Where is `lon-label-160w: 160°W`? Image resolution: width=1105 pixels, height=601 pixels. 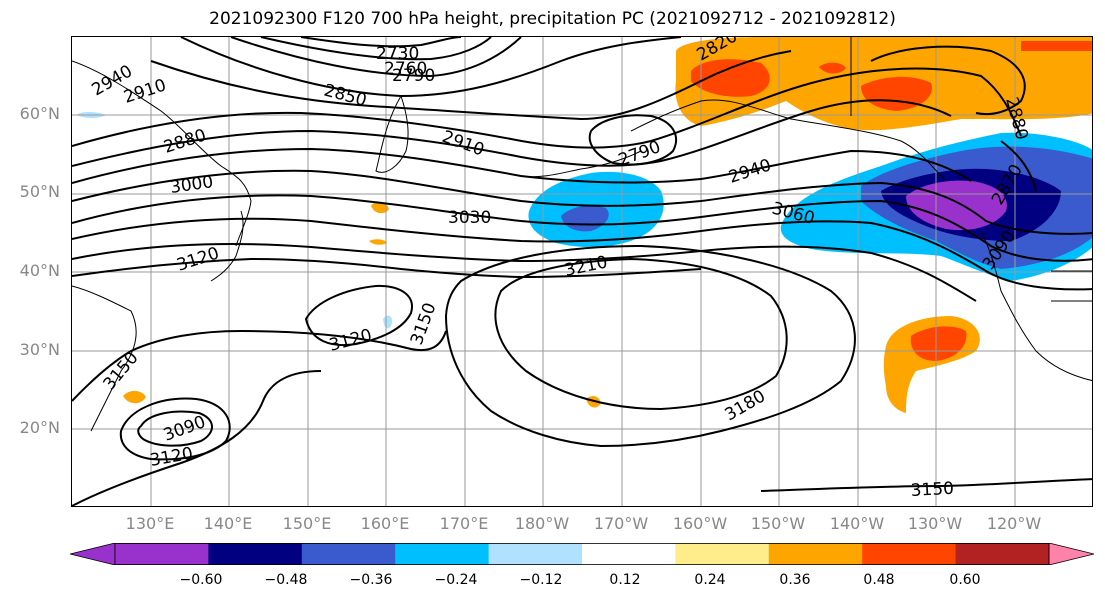
lon-label-160w: 160°W is located at coordinates (700, 523).